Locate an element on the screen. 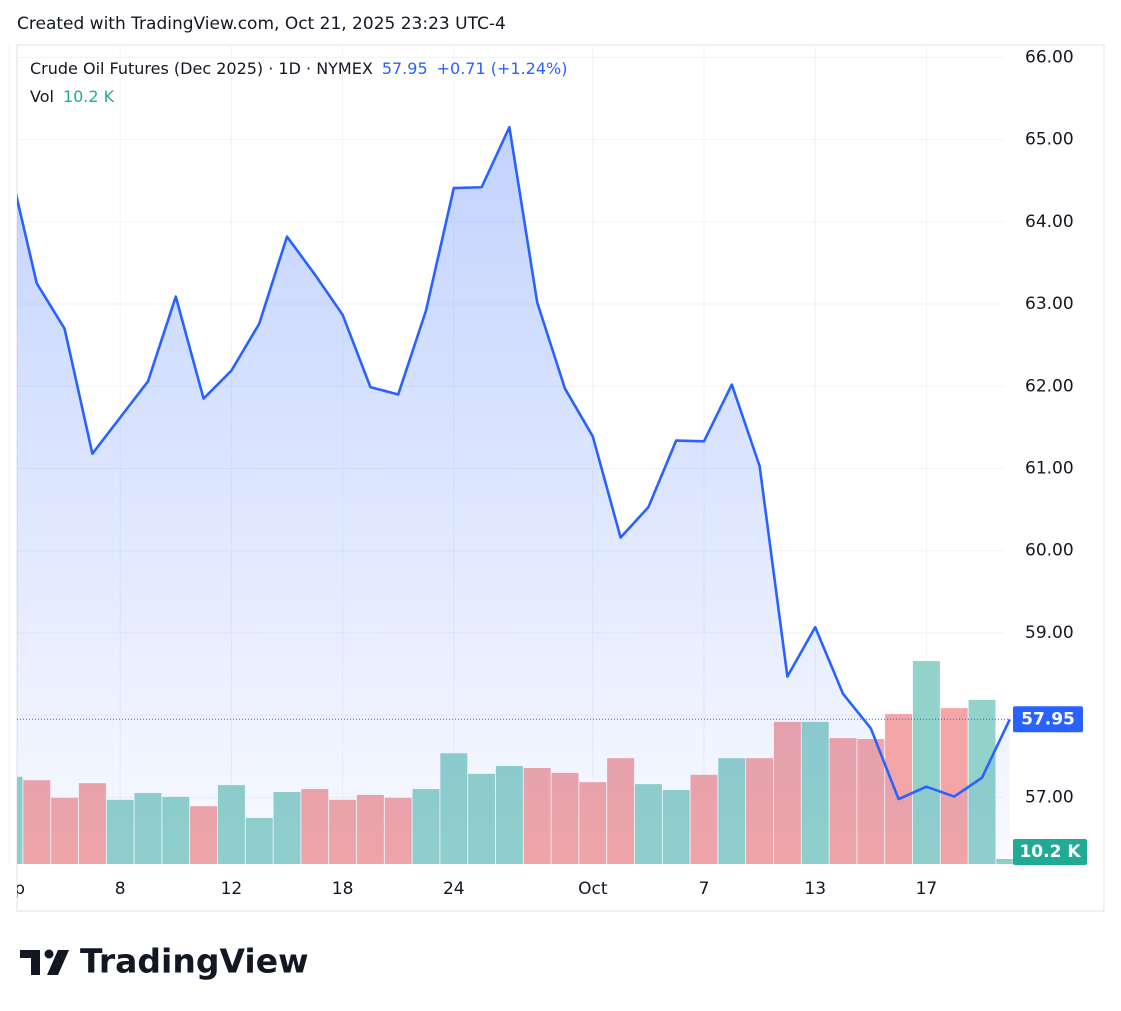  y-tick-label: 60.00 is located at coordinates (1049, 551).